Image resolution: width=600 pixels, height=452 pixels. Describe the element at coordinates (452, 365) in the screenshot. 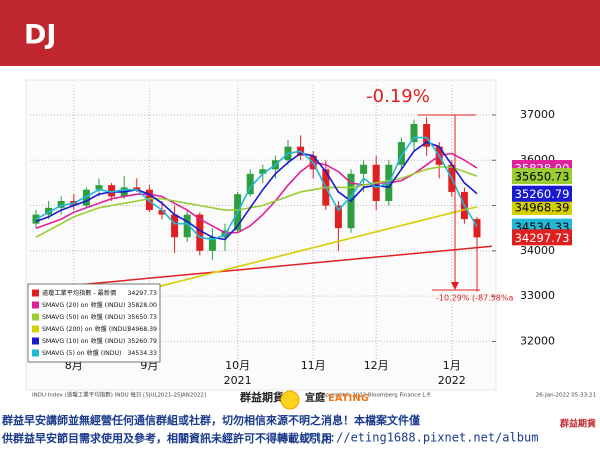

I see `x-tick-label: 1月` at that location.